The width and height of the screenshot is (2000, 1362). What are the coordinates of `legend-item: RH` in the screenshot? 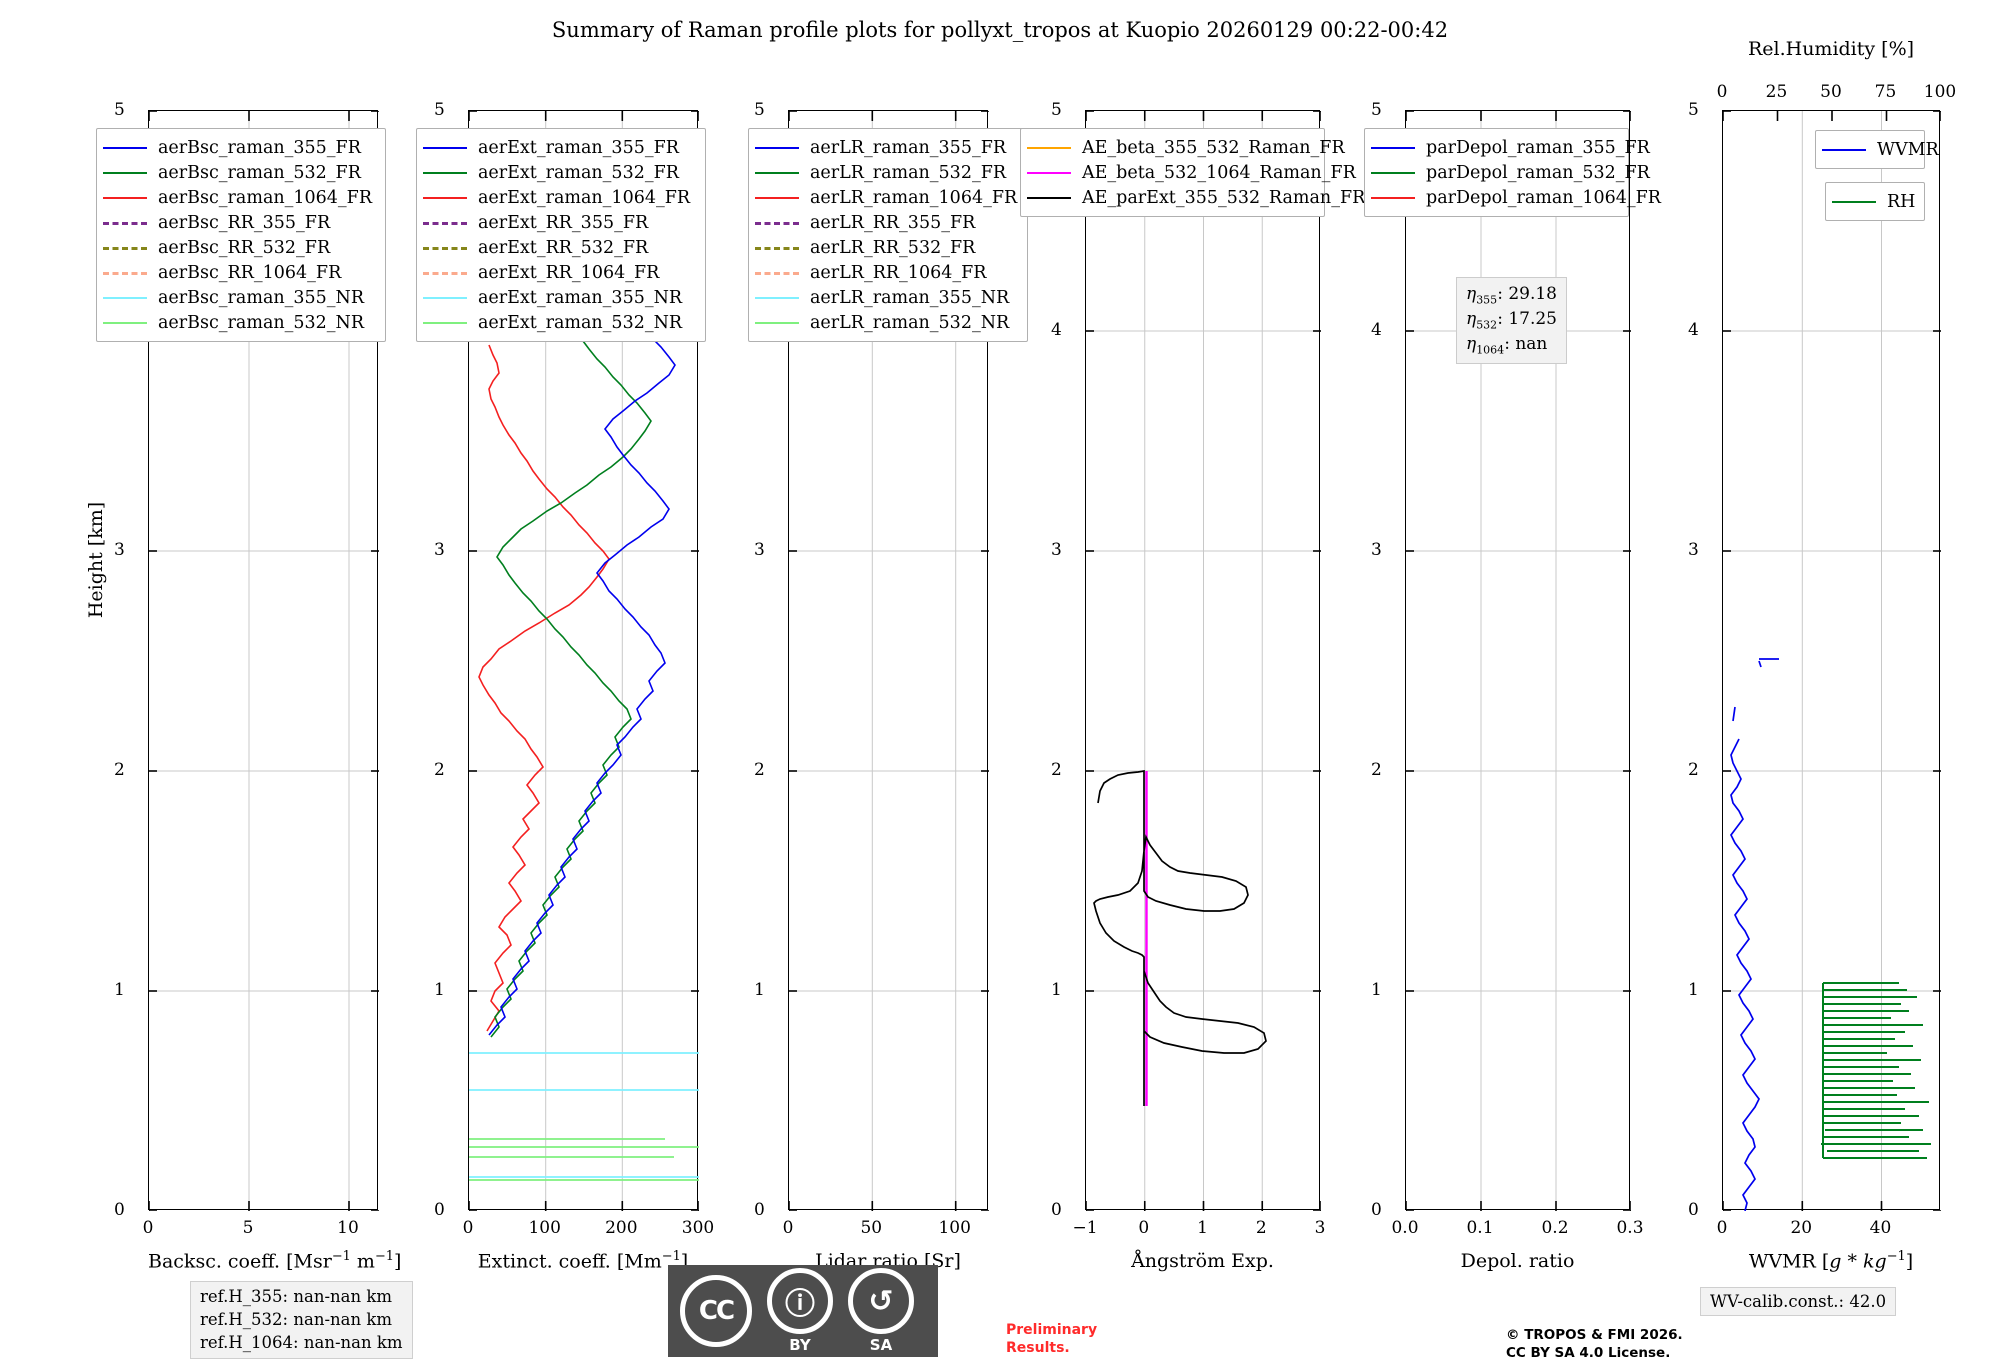 It's located at (1874, 201).